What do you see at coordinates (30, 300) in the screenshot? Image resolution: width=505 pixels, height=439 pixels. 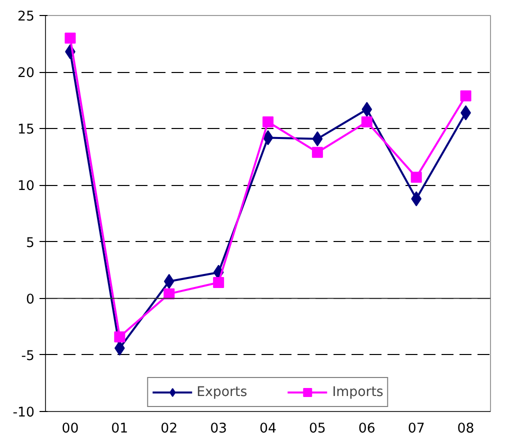 I see `y-tick-label: 0` at bounding box center [30, 300].